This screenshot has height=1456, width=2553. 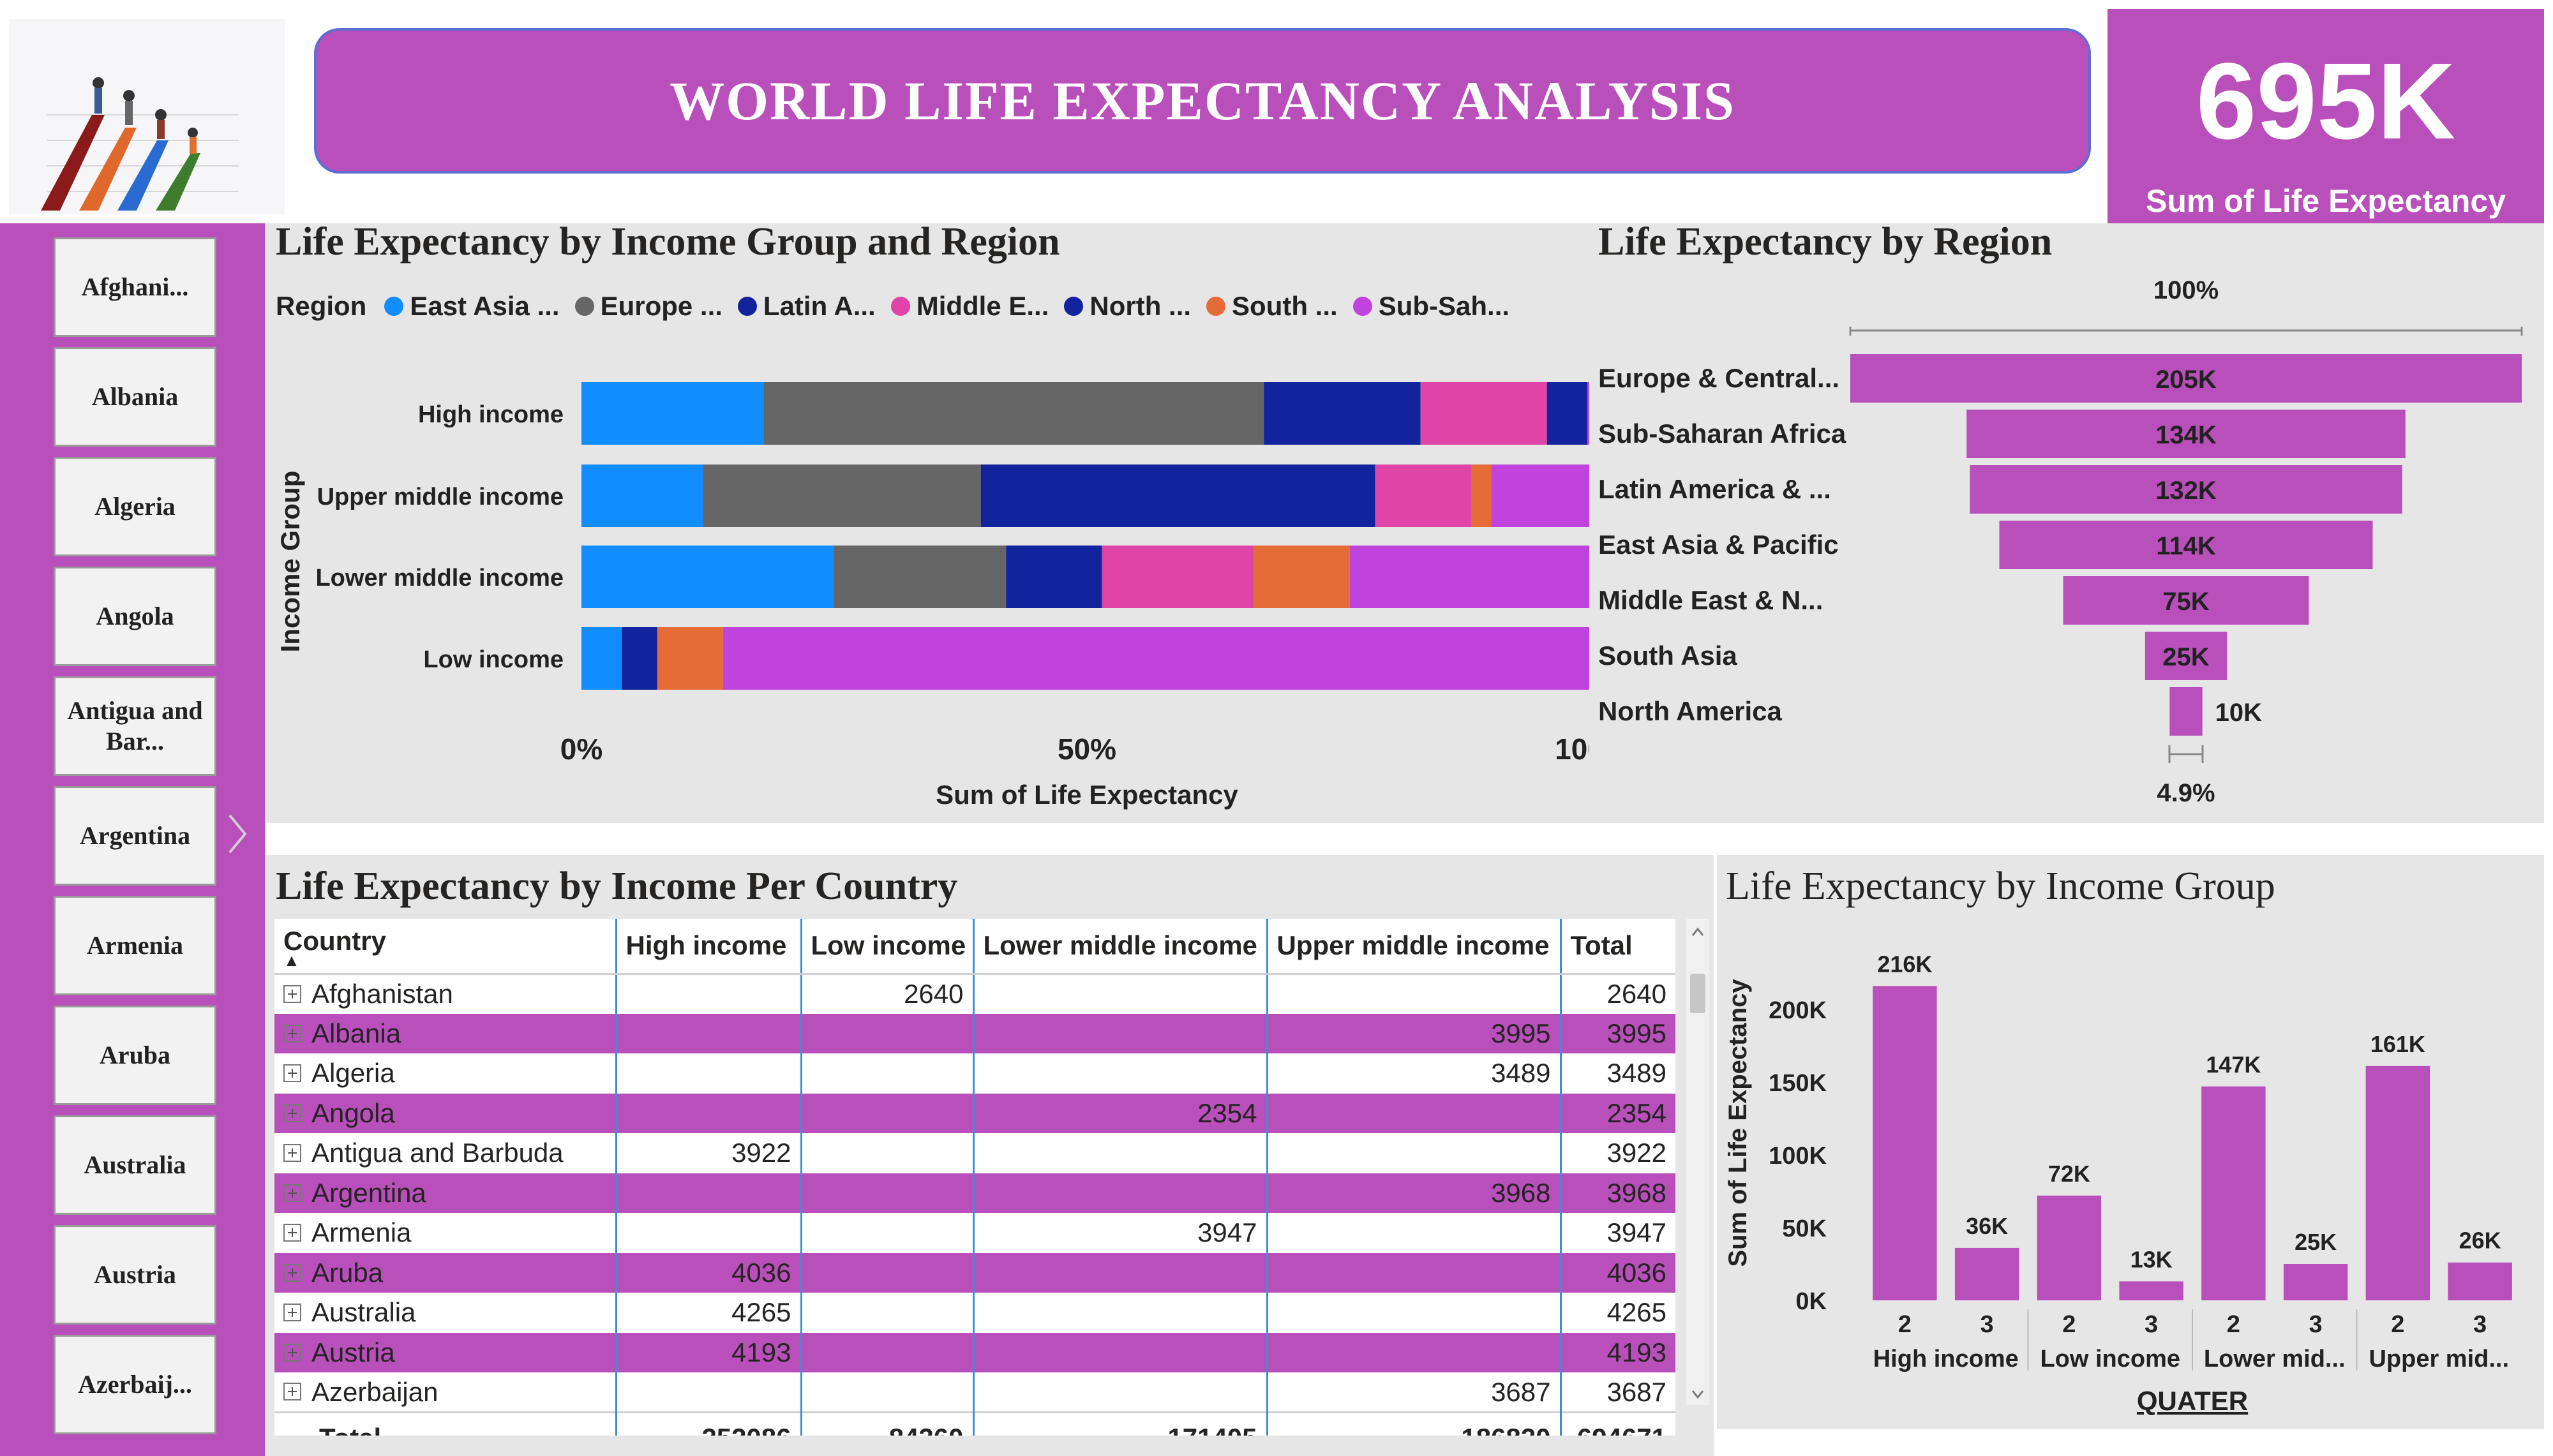 What do you see at coordinates (1697, 993) in the screenshot?
I see `scrollbar-thumb` at bounding box center [1697, 993].